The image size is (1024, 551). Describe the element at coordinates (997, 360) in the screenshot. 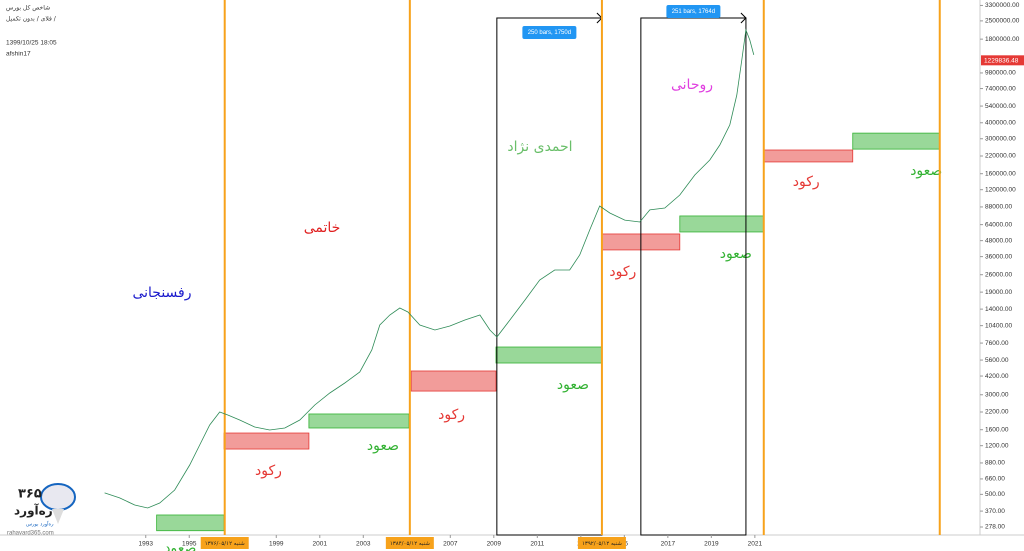

I see `y-tick-label: 5600.00` at that location.